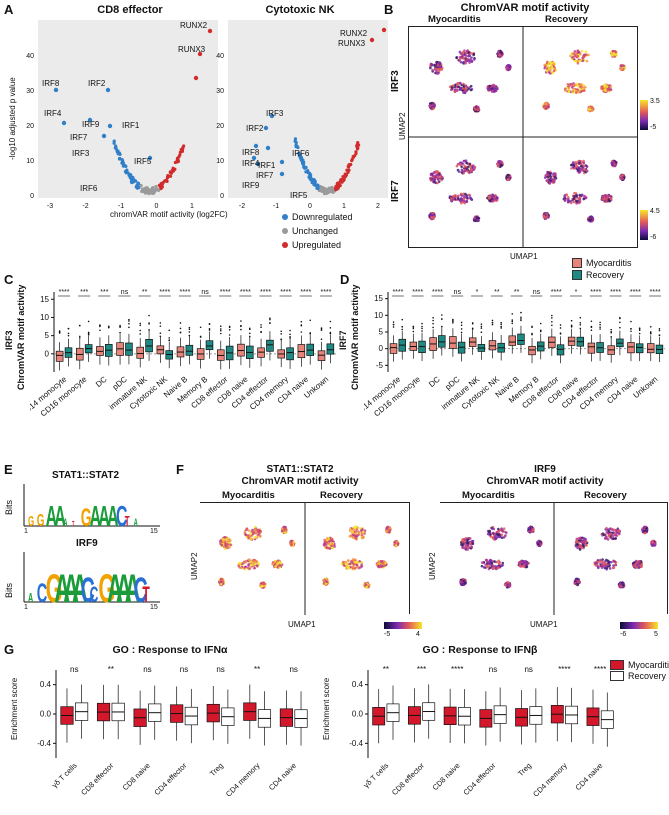  Describe the element at coordinates (358, 684) in the screenshot. I see `y-tick-label: 0.4` at that location.